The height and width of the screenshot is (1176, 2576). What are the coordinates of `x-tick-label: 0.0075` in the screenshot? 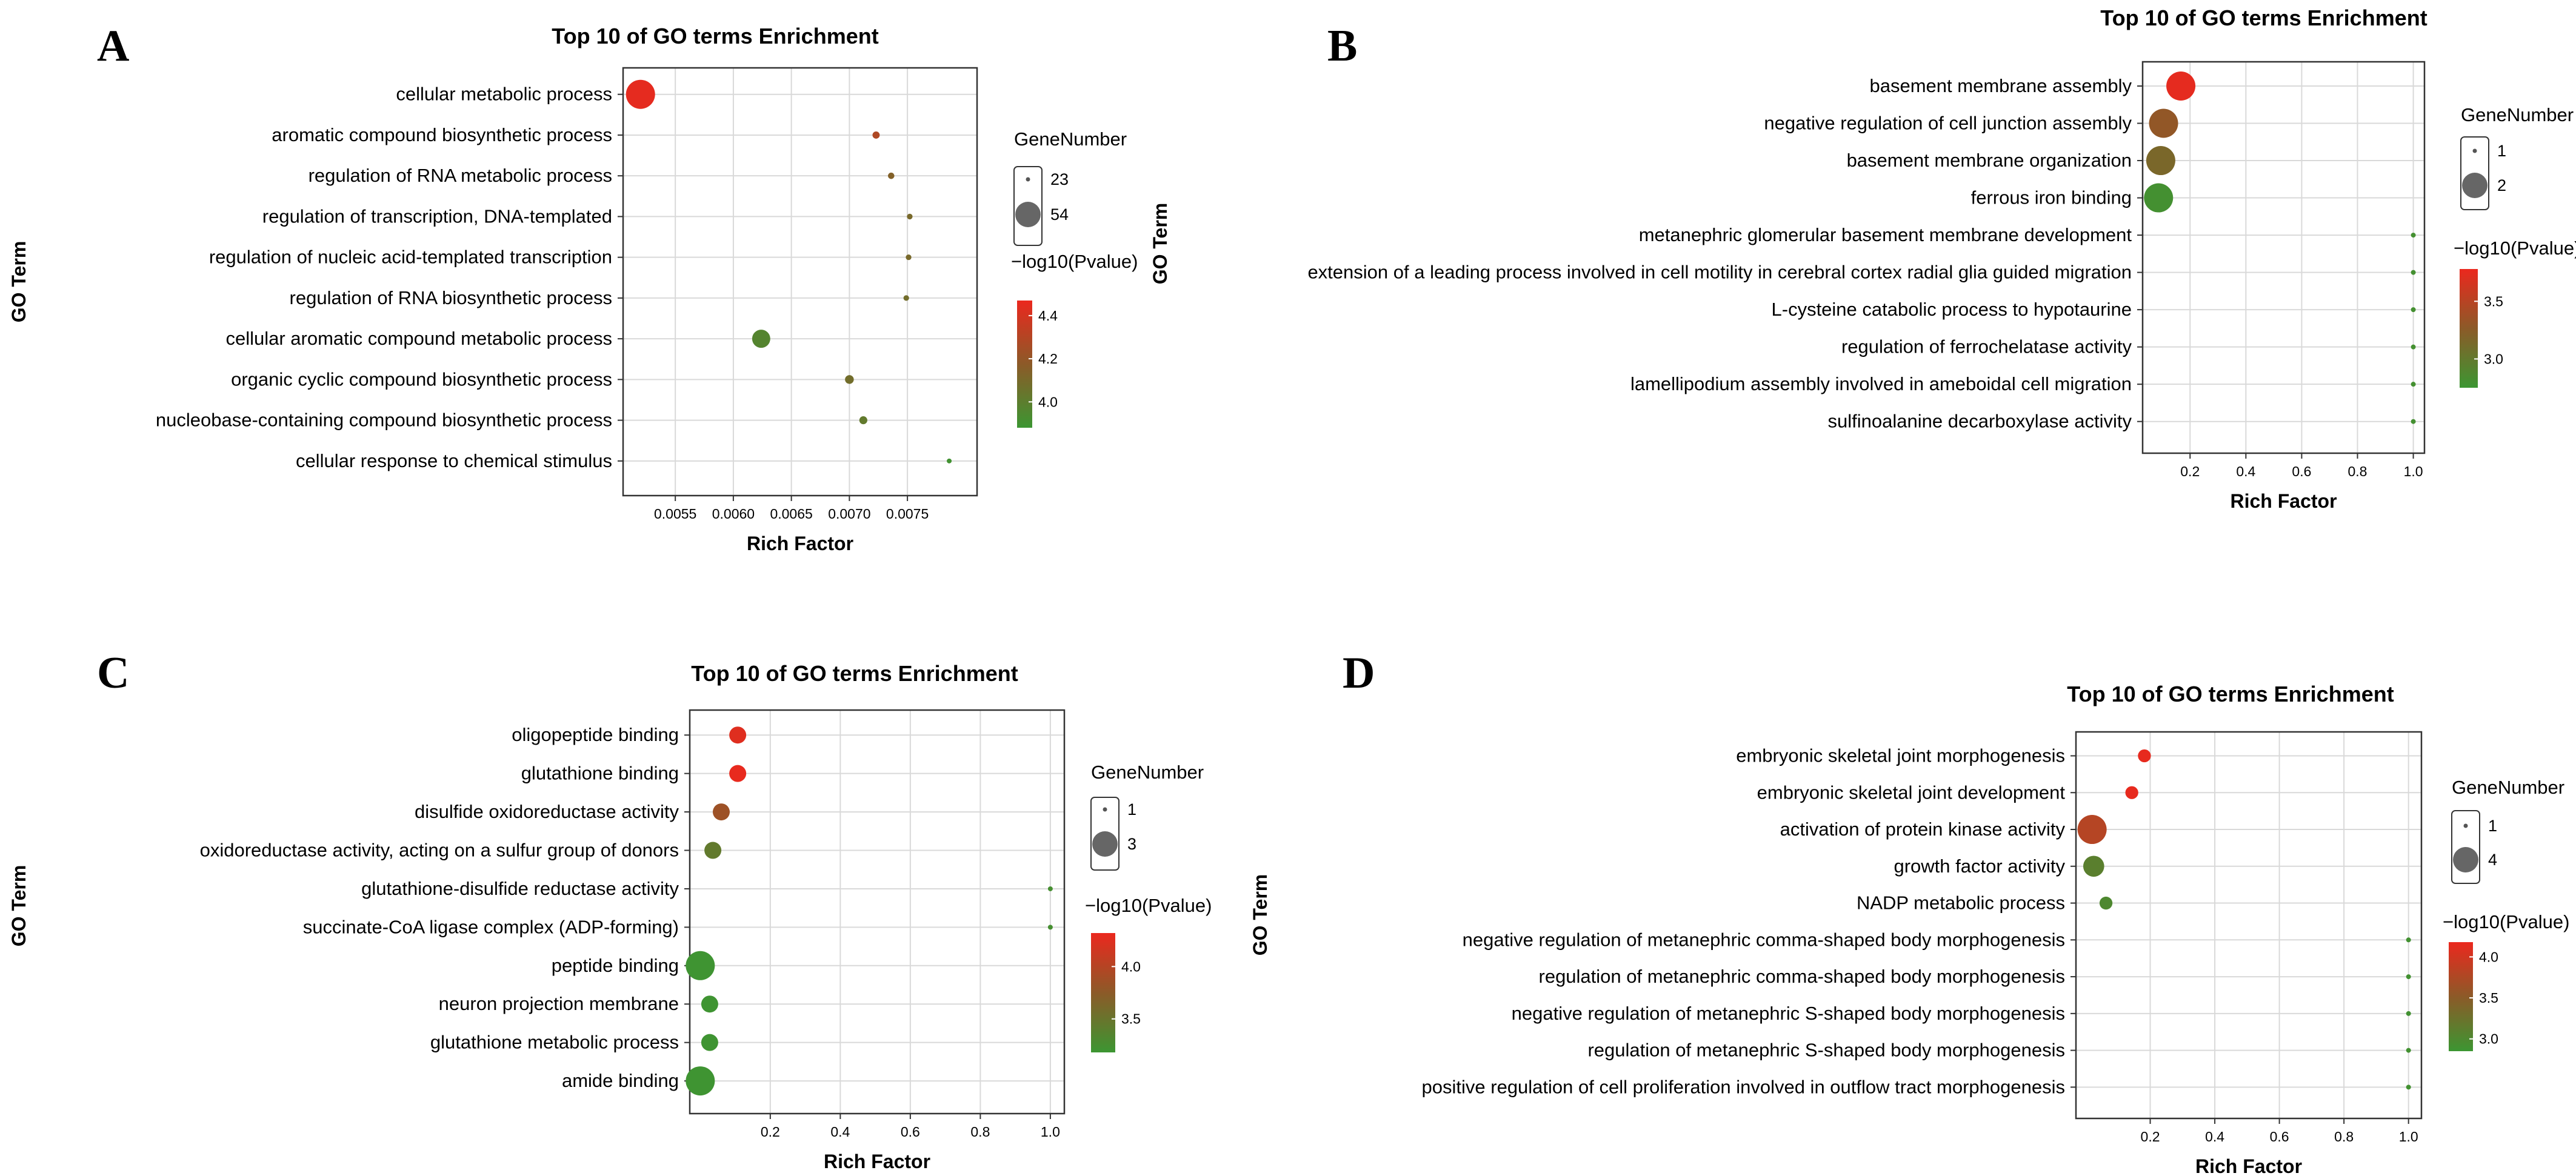 It's located at (907, 514).